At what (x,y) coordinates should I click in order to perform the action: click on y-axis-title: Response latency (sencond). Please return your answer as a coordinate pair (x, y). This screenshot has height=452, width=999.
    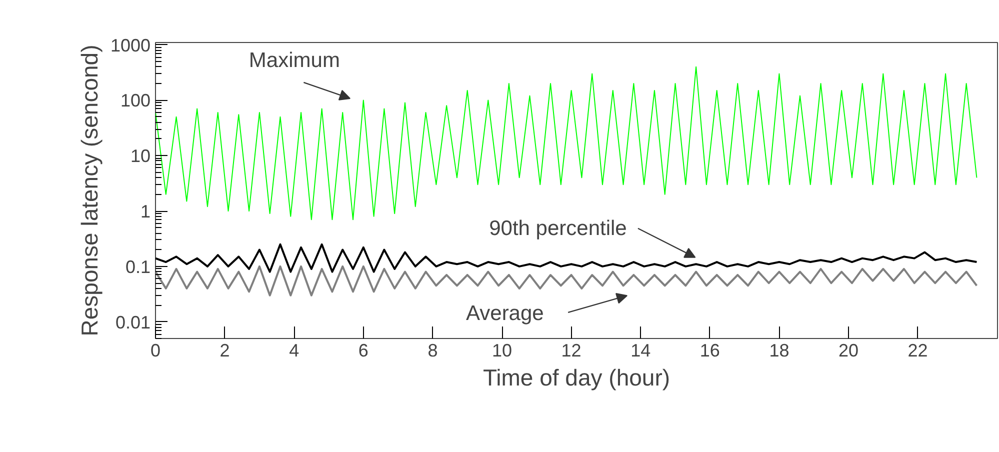
    Looking at the image, I should click on (89, 190).